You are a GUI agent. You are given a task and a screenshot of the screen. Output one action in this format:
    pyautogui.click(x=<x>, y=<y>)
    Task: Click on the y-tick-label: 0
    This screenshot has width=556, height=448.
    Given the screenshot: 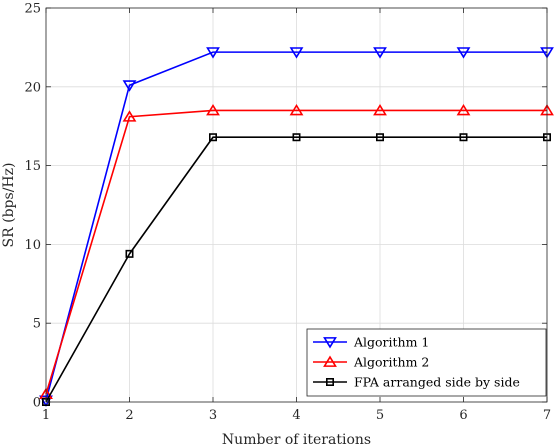 What is the action you would take?
    pyautogui.click(x=37, y=403)
    